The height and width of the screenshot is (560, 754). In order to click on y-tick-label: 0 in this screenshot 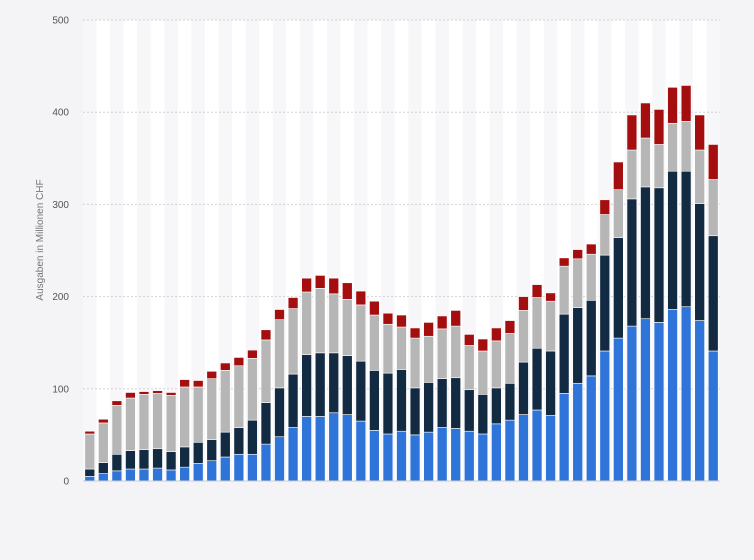, I will do `click(66, 482)`.